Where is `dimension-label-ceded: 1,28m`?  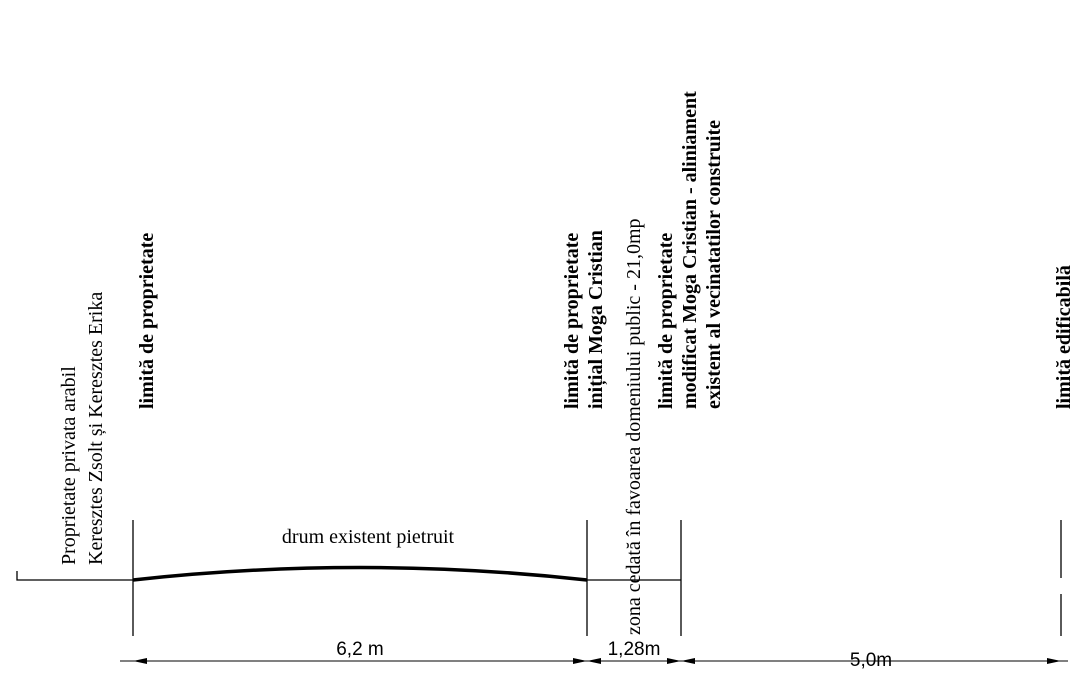 dimension-label-ceded: 1,28m is located at coordinates (634, 649).